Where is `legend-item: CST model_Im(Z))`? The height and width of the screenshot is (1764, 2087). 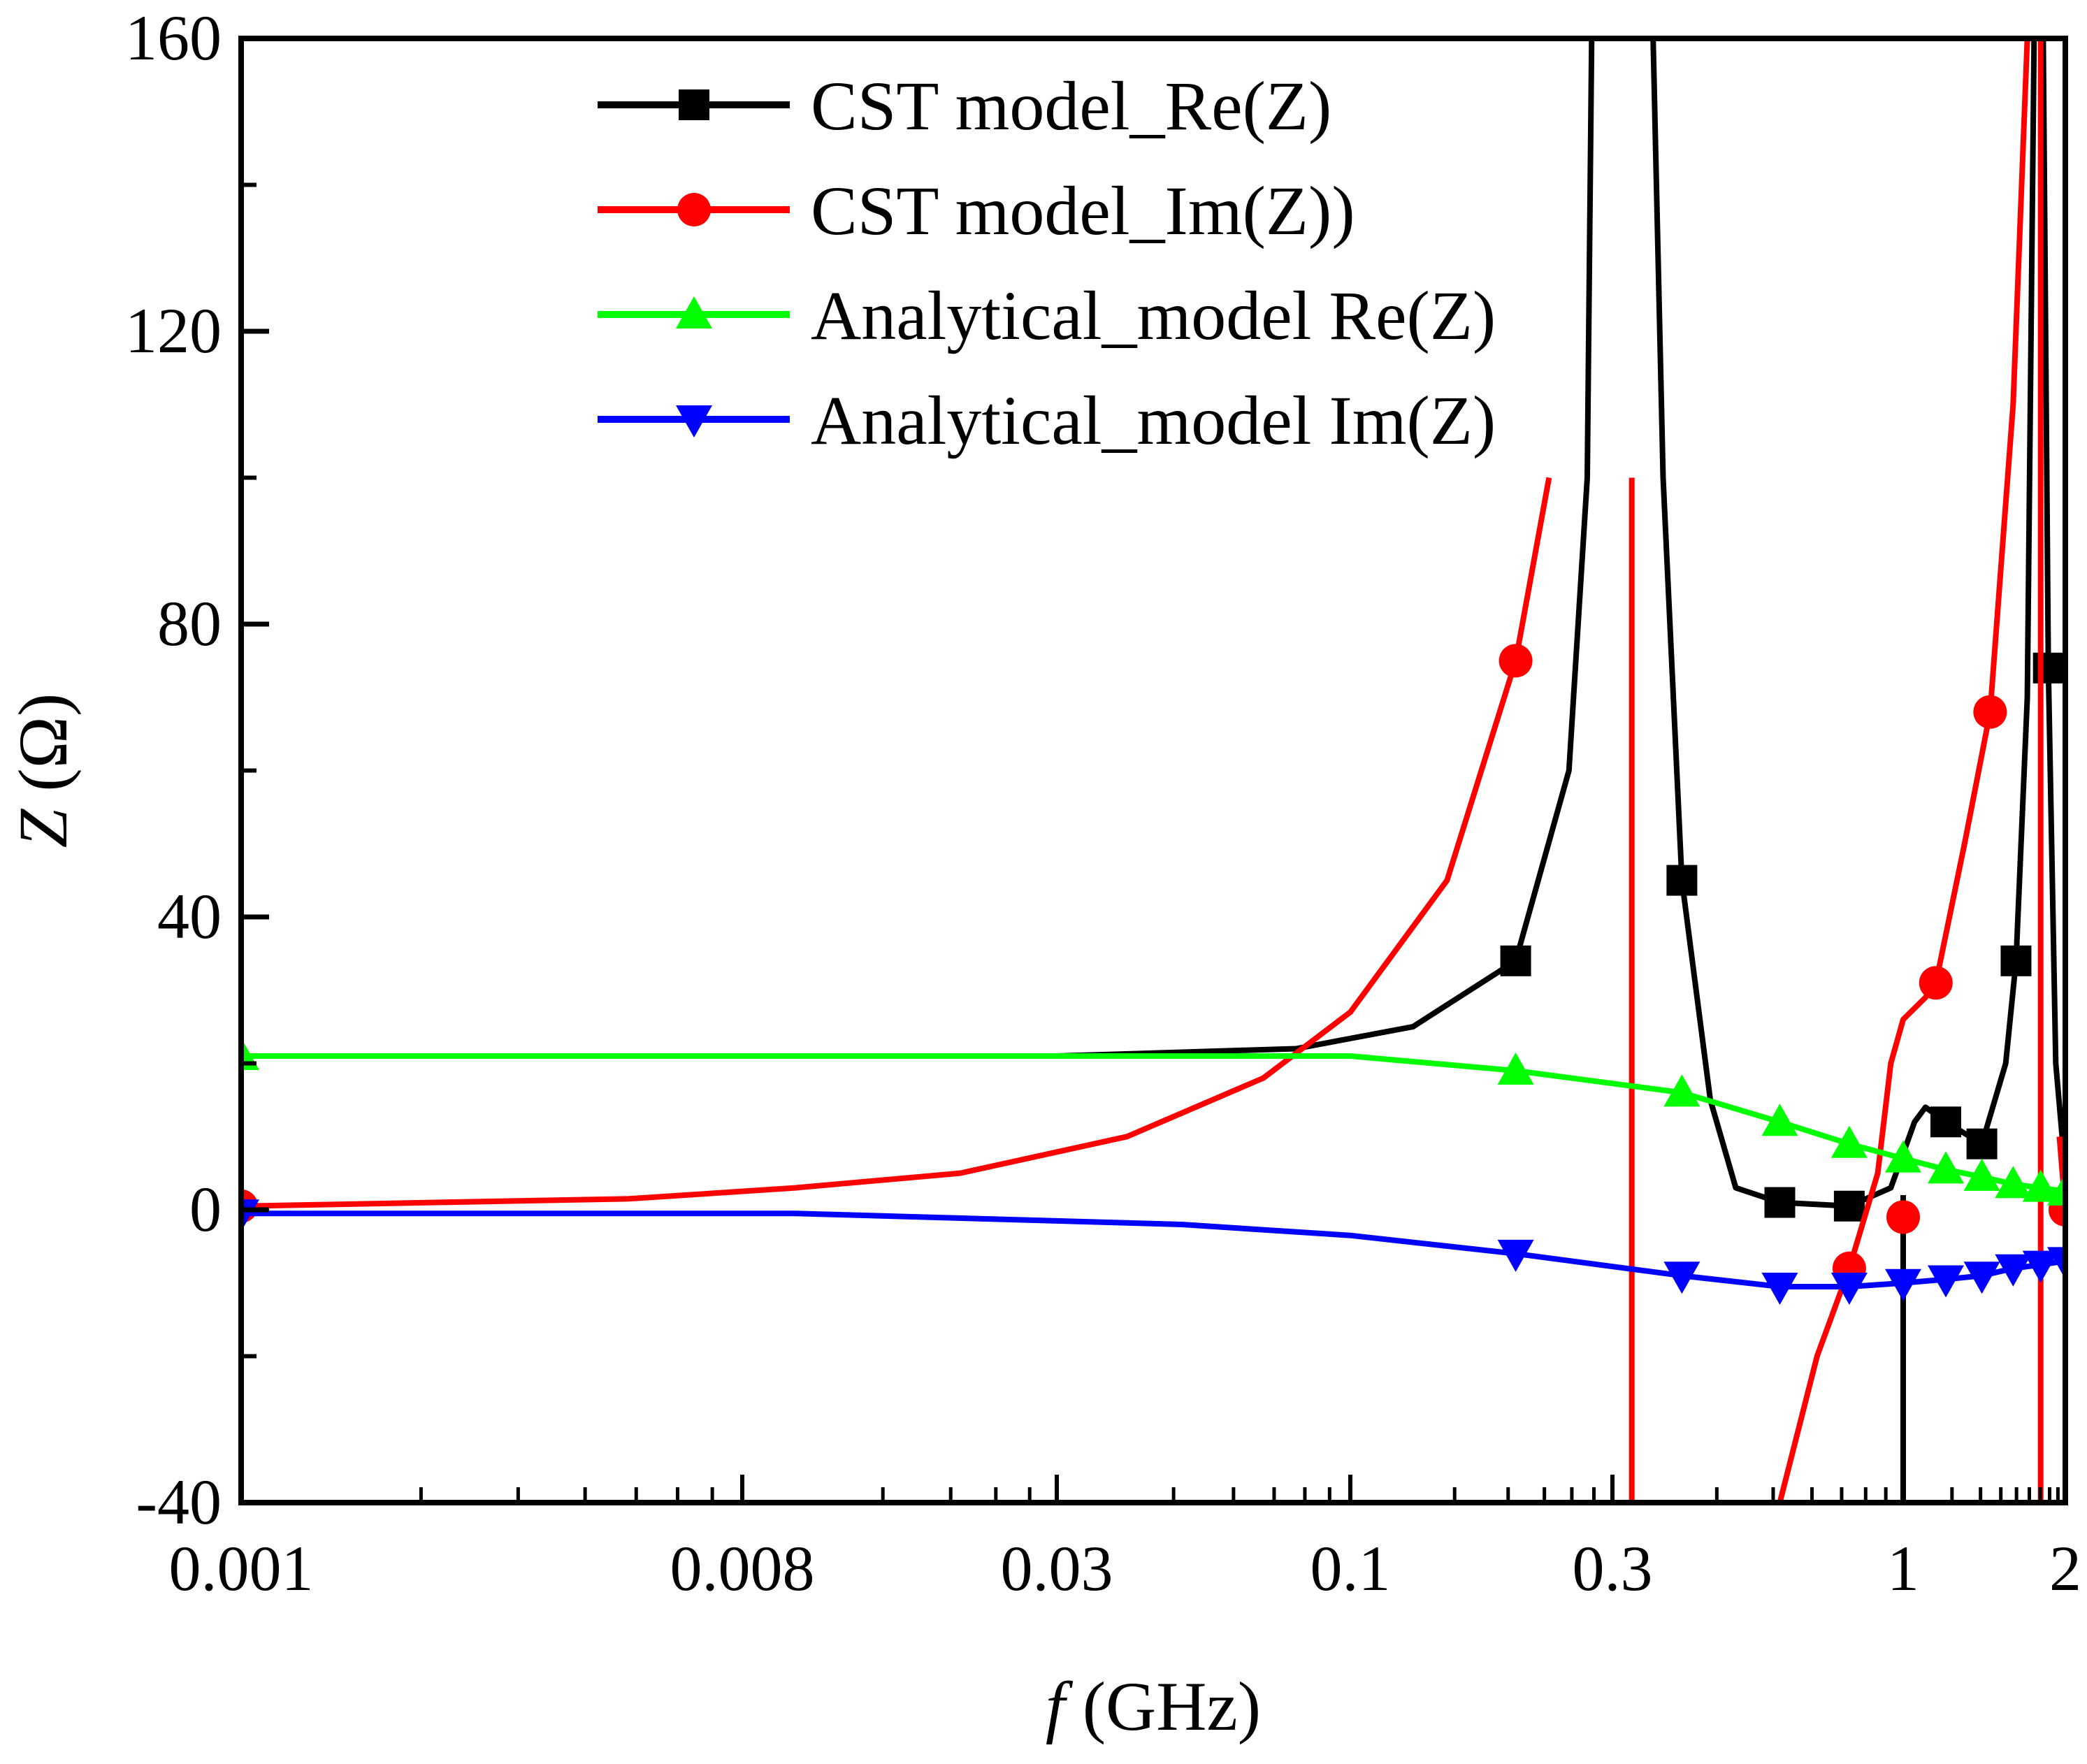 legend-item: CST model_Im(Z)) is located at coordinates (976, 211).